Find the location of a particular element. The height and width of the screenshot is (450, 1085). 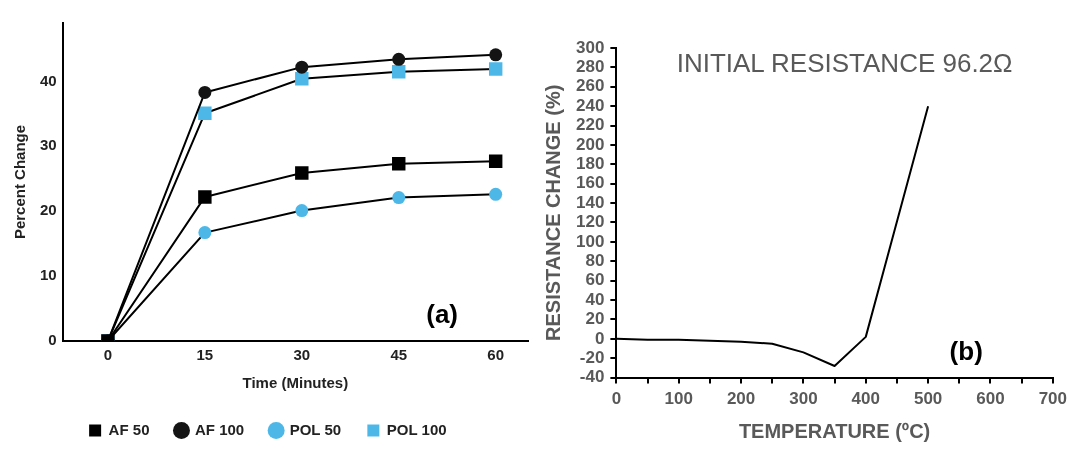

x-tick-label: 15 is located at coordinates (205, 355).